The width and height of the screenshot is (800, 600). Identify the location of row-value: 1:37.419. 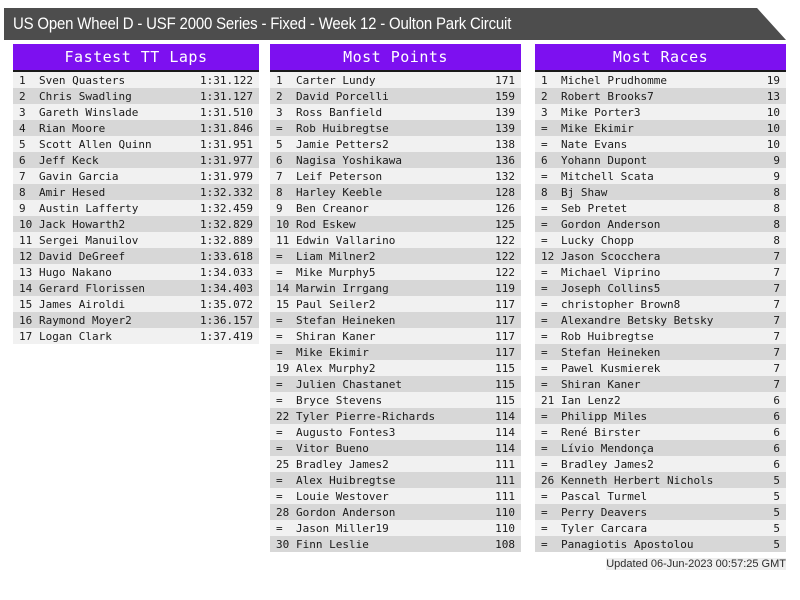
(226, 336).